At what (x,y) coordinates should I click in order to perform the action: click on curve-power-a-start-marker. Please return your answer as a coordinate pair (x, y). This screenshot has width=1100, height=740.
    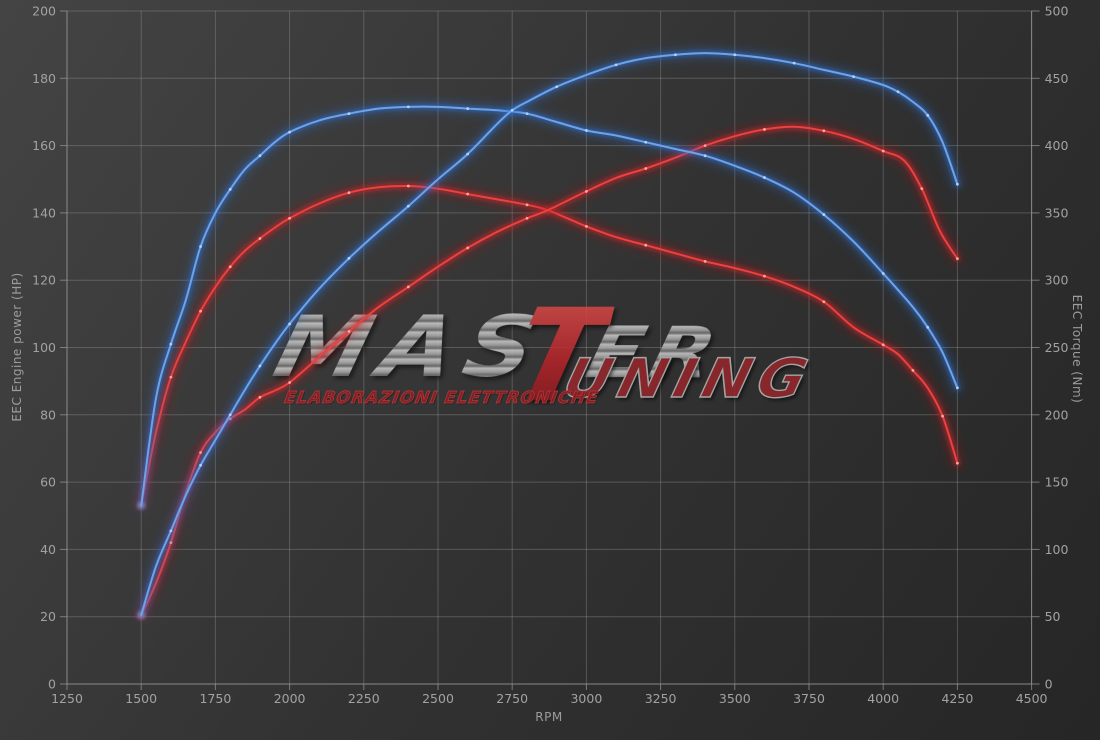
    Looking at the image, I should click on (141, 505).